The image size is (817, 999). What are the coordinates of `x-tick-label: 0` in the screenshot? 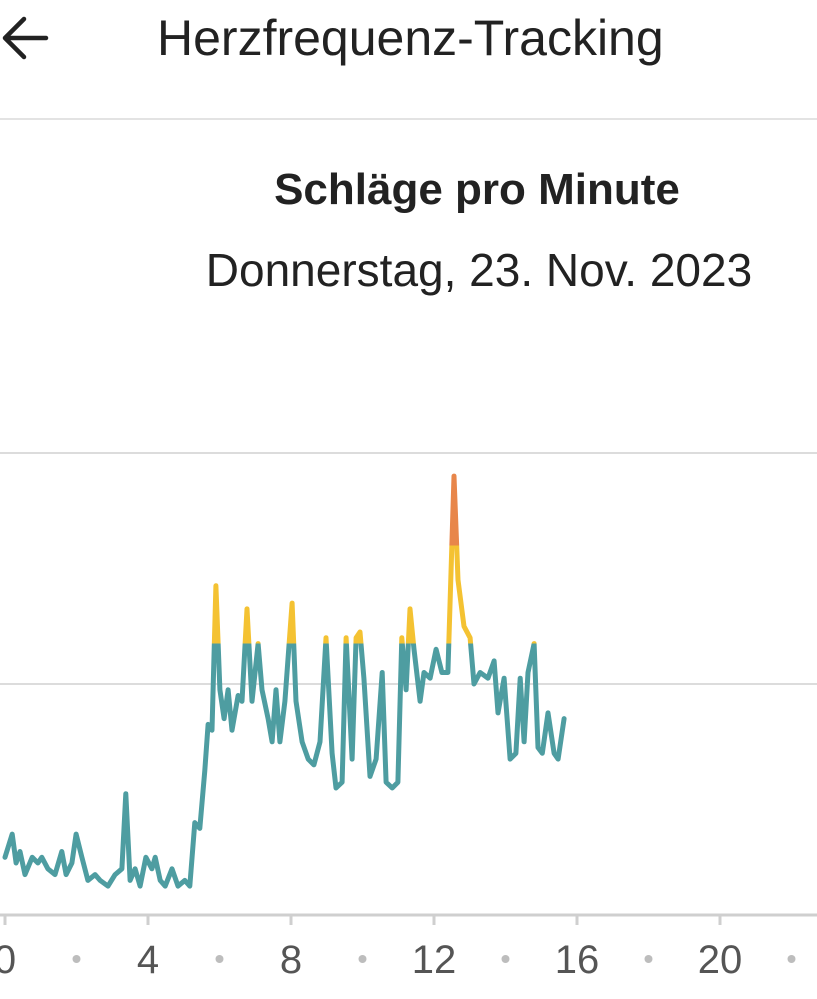 It's located at (8, 960).